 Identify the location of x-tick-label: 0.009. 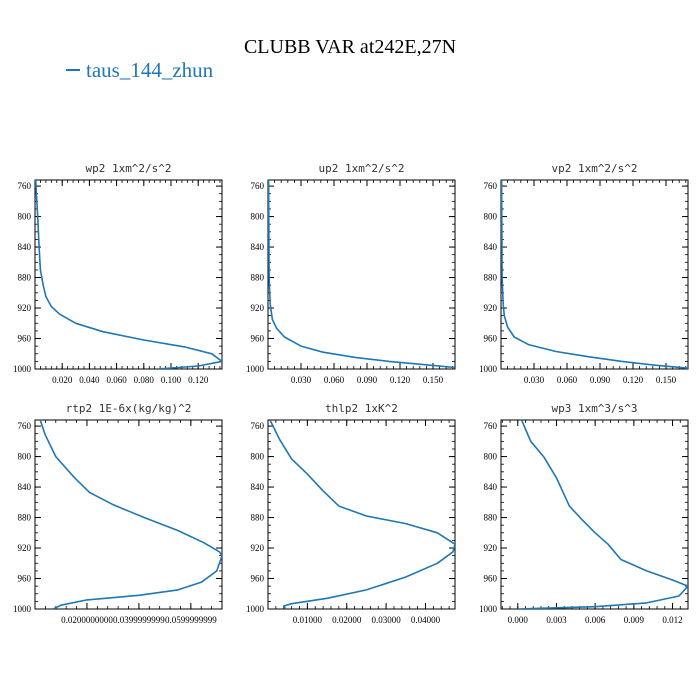
(634, 620).